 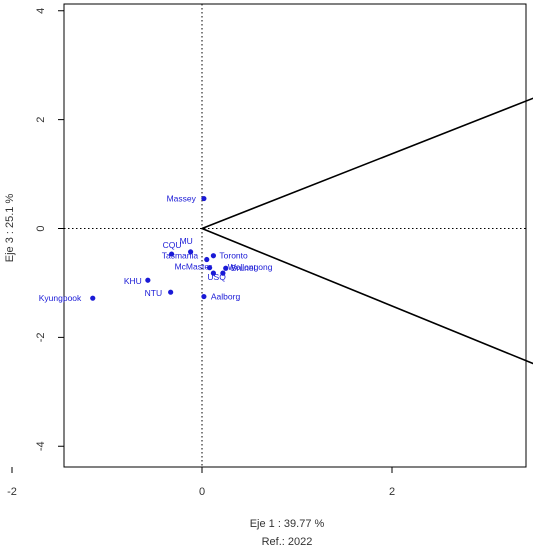 I want to click on y-tick-label: 0, so click(x=41, y=228).